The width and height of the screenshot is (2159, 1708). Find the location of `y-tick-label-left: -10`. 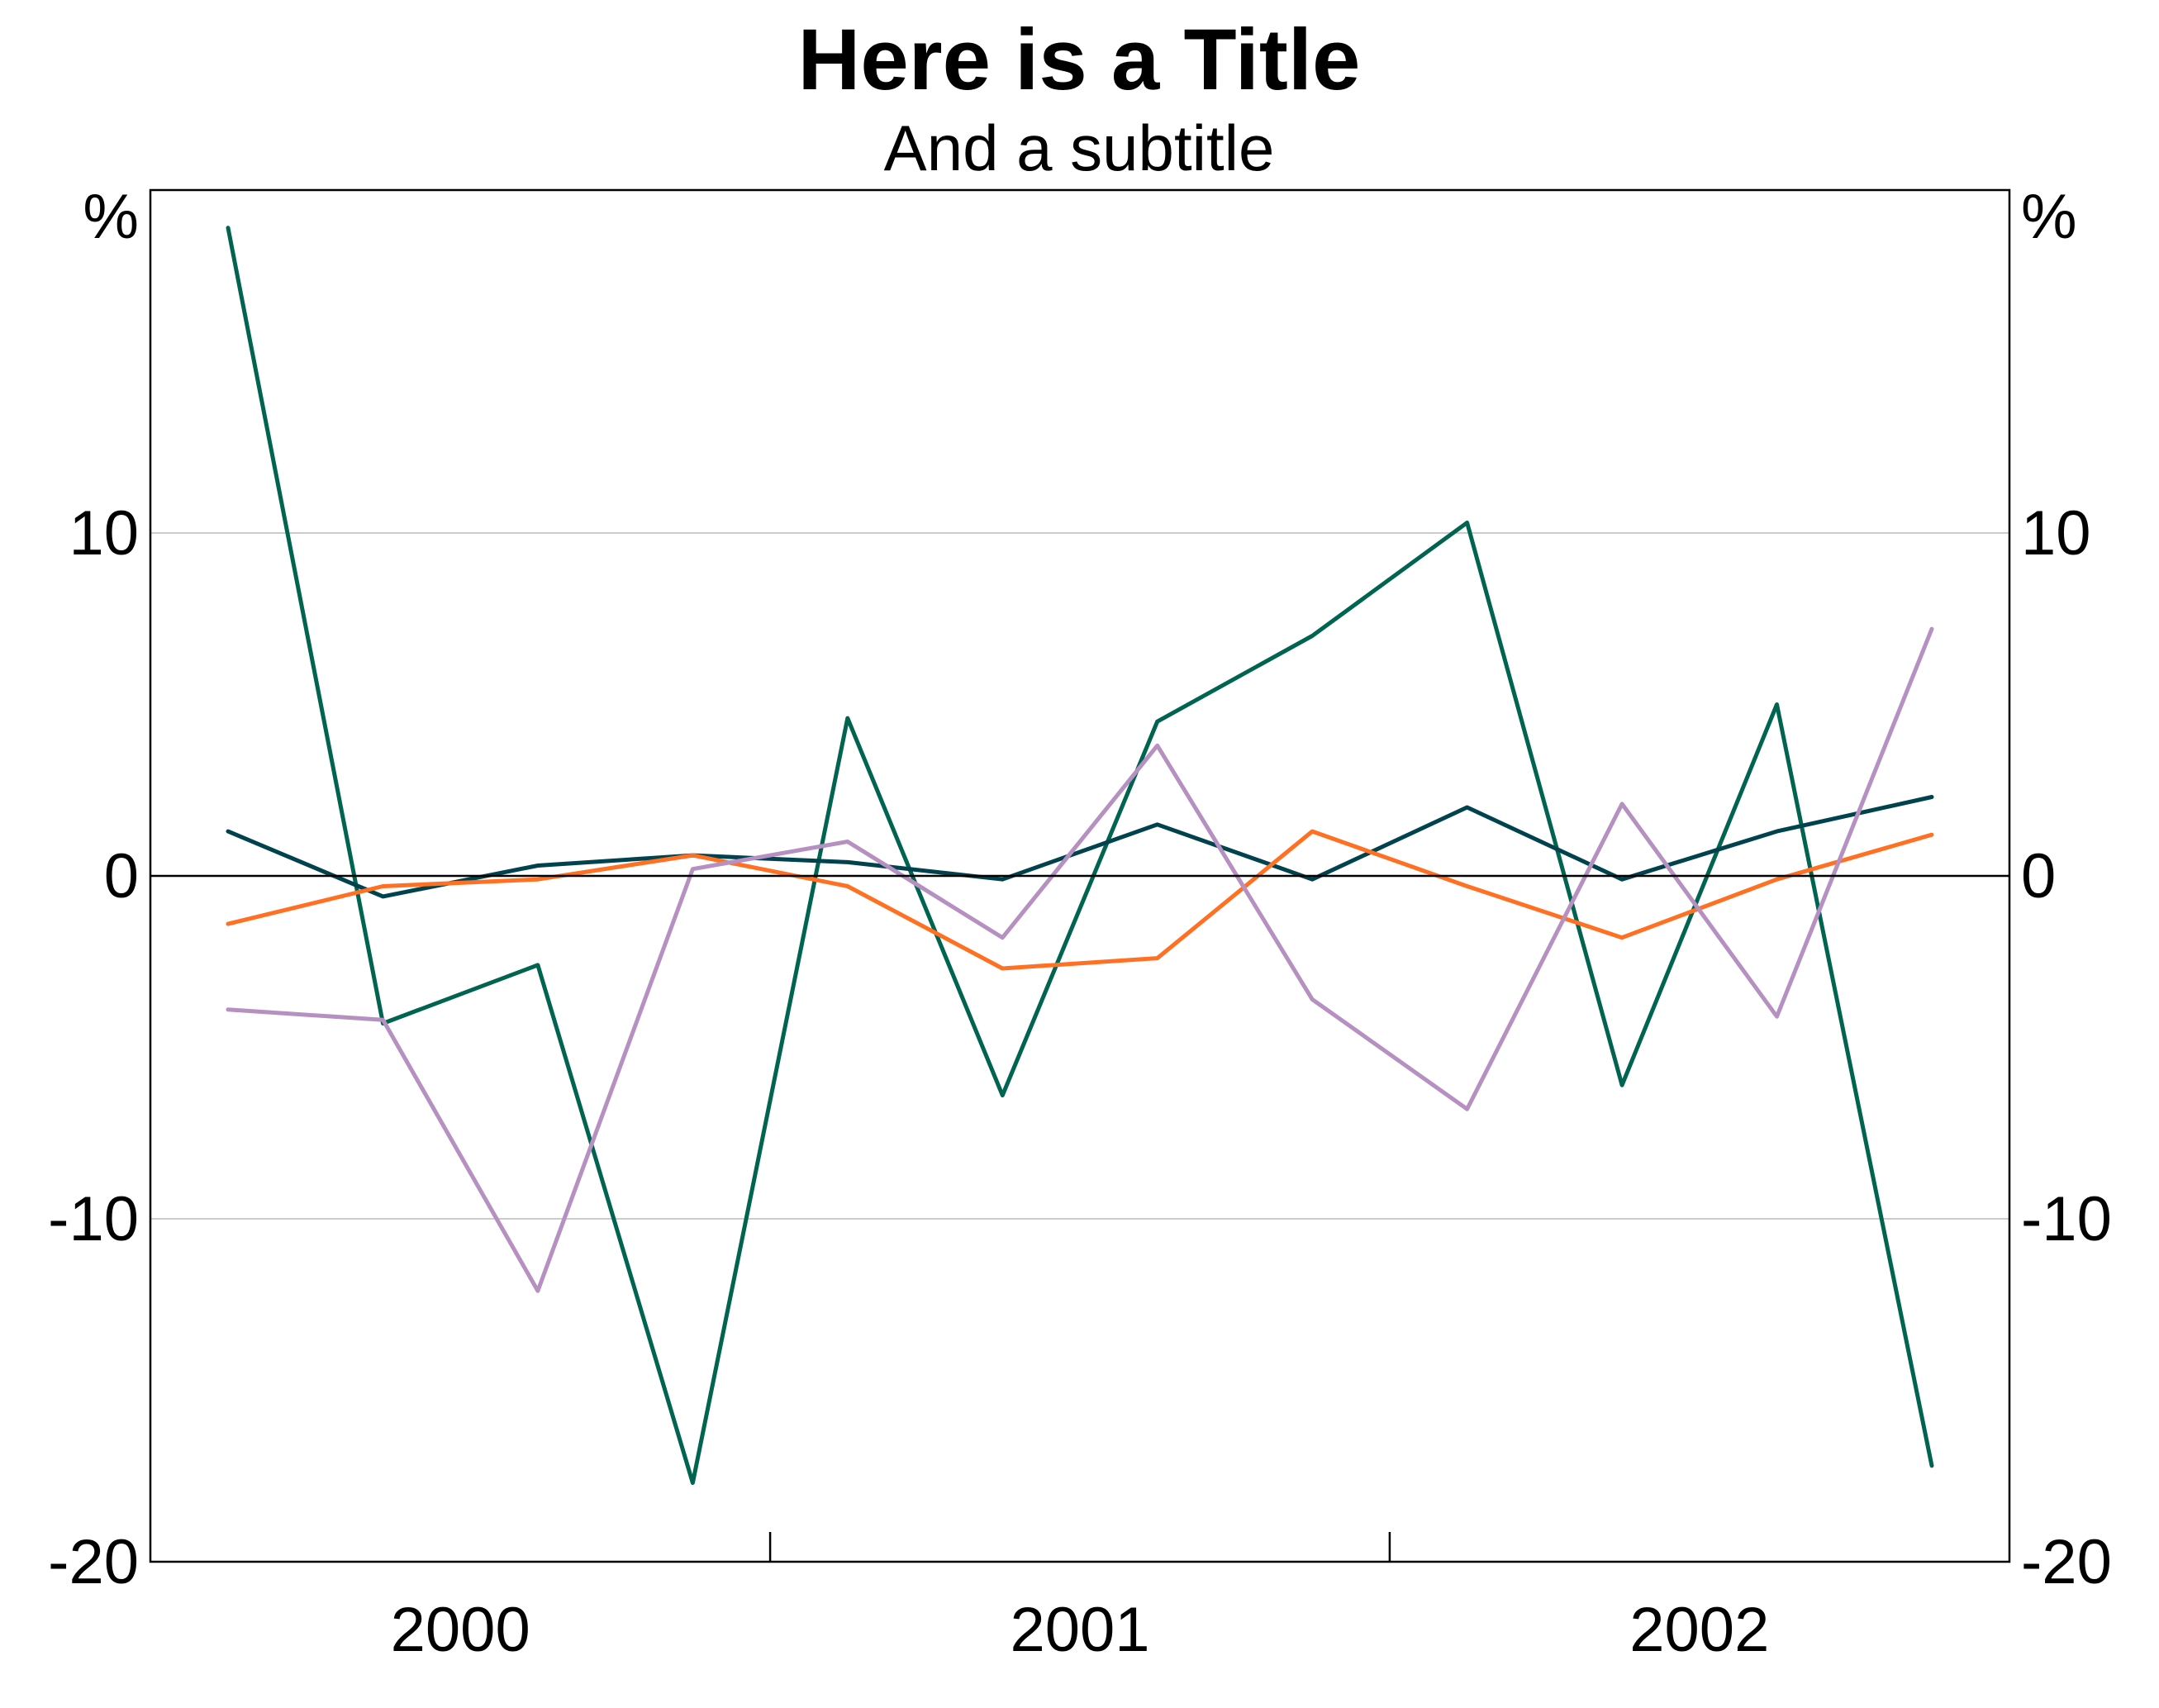

y-tick-label-left: -10 is located at coordinates (93, 1219).